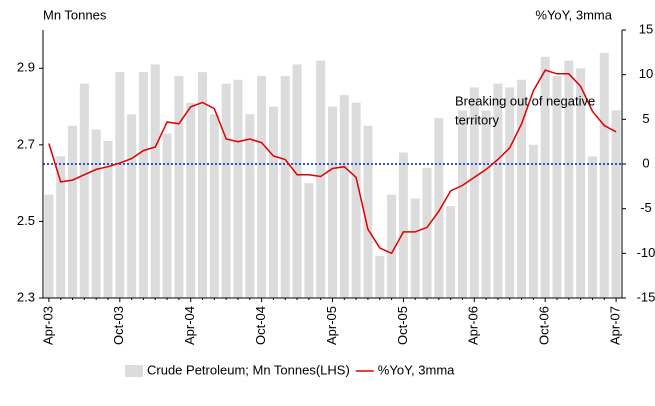 This screenshot has height=406, width=655. What do you see at coordinates (26, 67) in the screenshot?
I see `y-tick-label: 2.9` at bounding box center [26, 67].